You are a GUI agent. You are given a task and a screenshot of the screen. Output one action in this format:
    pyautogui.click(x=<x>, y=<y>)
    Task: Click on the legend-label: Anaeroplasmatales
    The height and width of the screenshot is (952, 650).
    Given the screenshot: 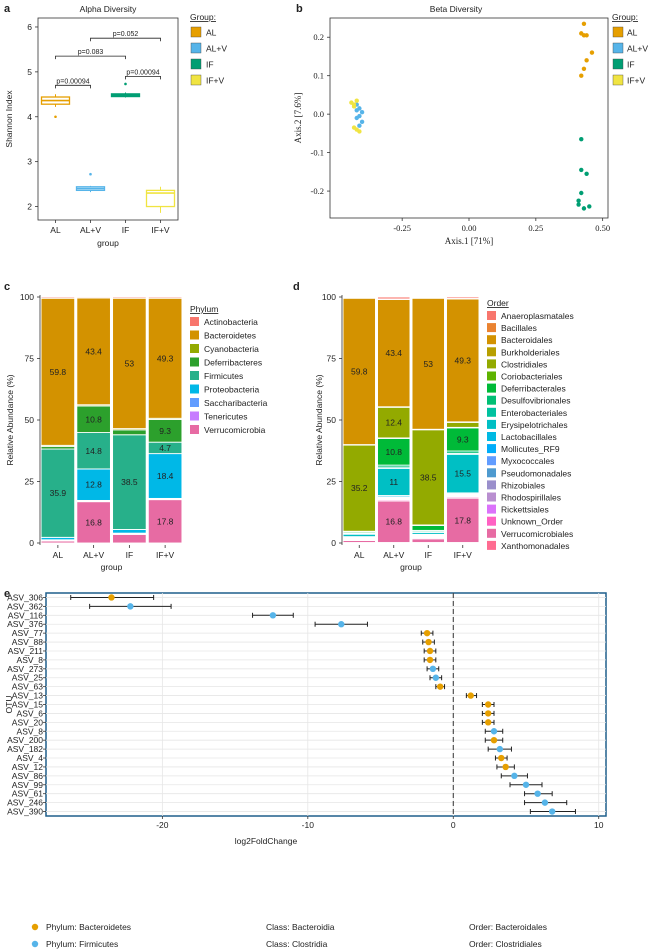 What is the action you would take?
    pyautogui.click(x=537, y=316)
    